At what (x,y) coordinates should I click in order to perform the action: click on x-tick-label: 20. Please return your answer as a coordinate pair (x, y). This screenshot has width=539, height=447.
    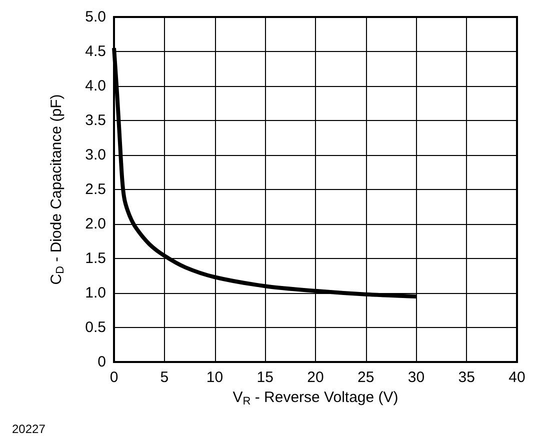
    Looking at the image, I should click on (315, 377).